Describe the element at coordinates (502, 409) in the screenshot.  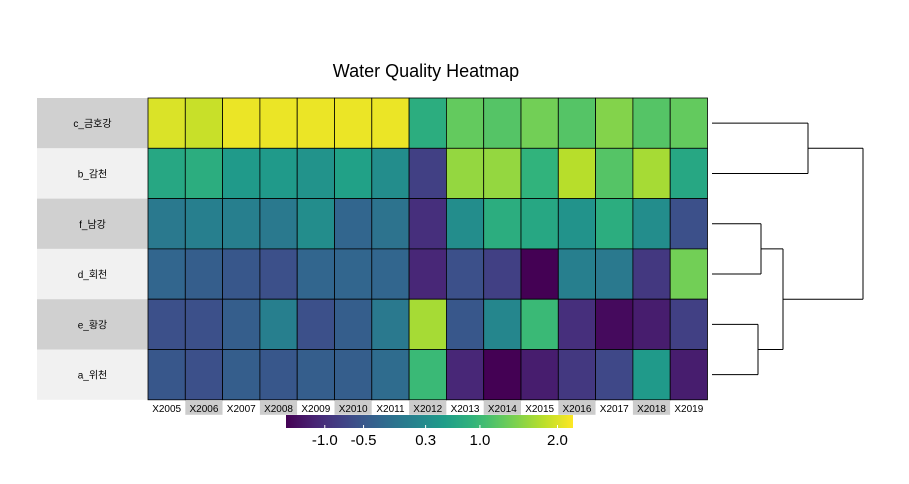
I see `column-label: X2014` at that location.